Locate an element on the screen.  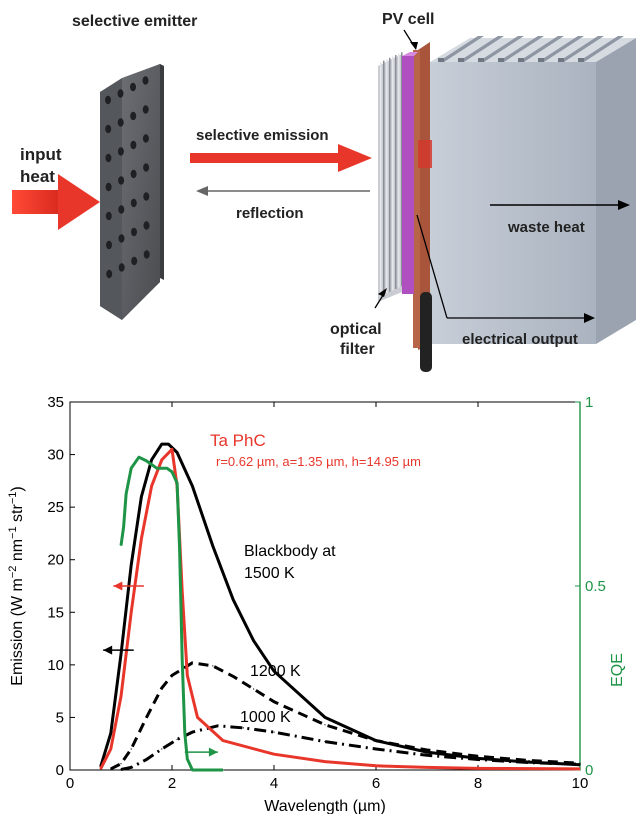
pointer-lines is located at coordinates (484, 176).